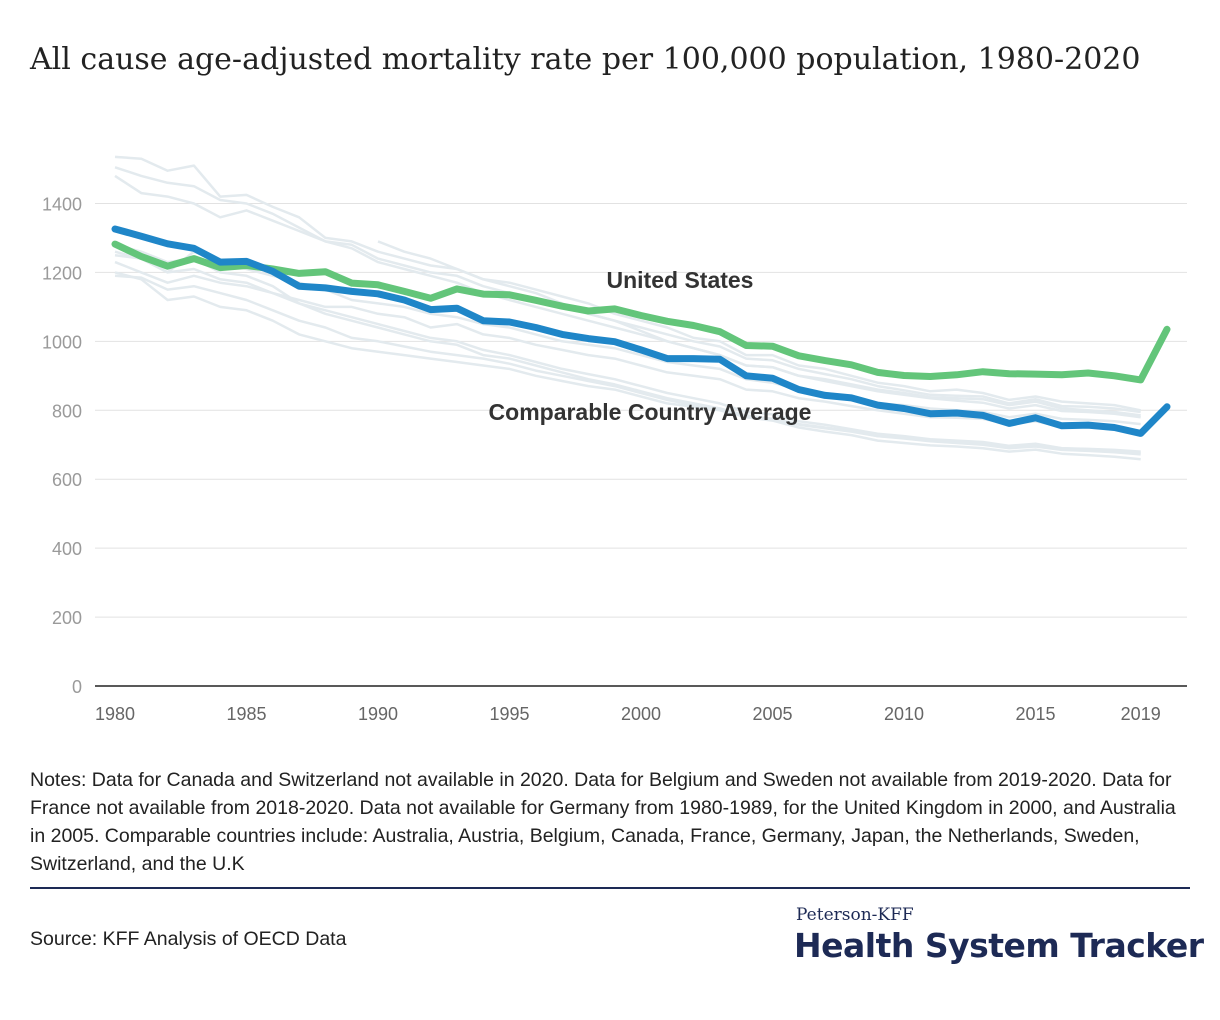 The height and width of the screenshot is (1020, 1220). Describe the element at coordinates (67, 411) in the screenshot. I see `y-tick-label: 800` at that location.